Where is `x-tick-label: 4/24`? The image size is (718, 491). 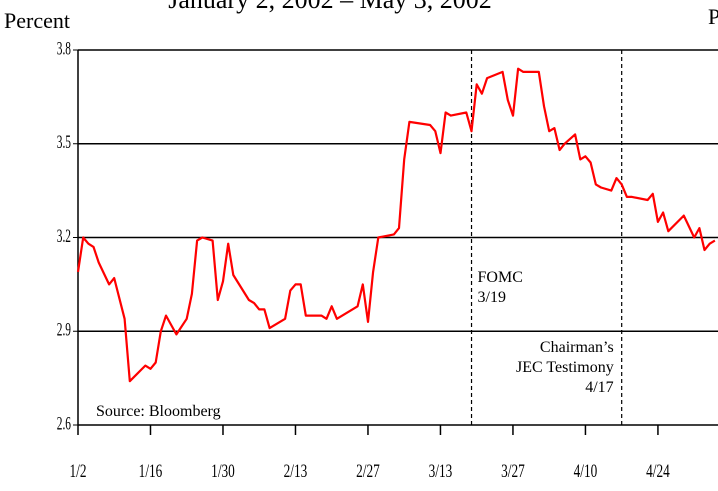 x-tick-label: 4/24 is located at coordinates (658, 471).